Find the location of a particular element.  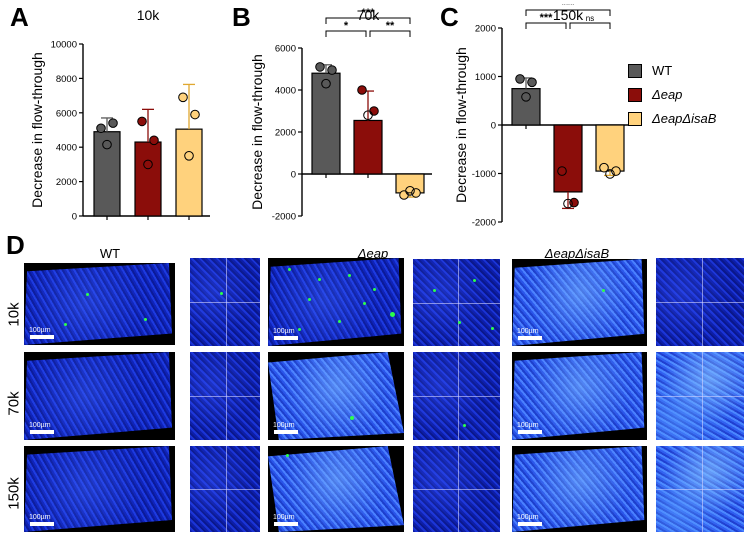

legend-item-eap: Δeap is located at coordinates (672, 94).